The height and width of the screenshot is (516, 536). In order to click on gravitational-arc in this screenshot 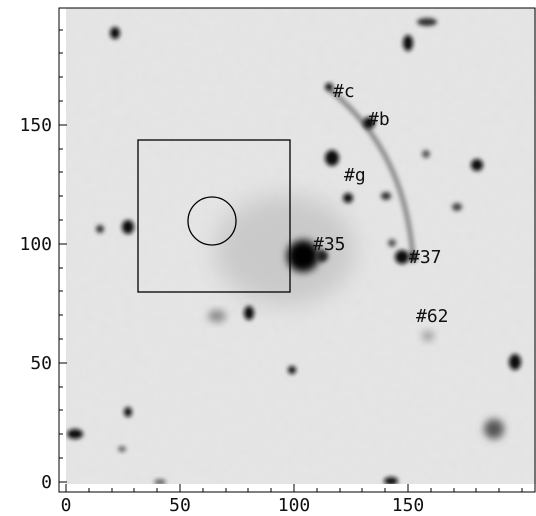, I will do `click(372, 173)`.